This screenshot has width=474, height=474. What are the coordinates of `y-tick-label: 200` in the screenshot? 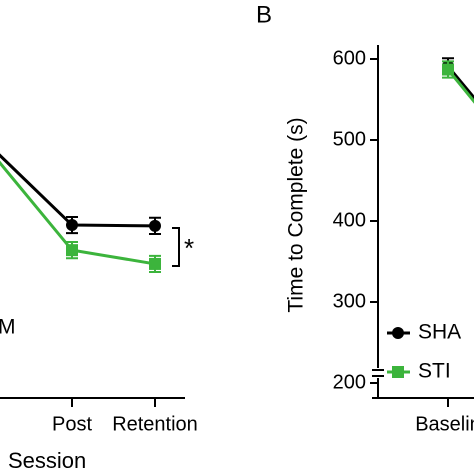 It's located at (349, 382).